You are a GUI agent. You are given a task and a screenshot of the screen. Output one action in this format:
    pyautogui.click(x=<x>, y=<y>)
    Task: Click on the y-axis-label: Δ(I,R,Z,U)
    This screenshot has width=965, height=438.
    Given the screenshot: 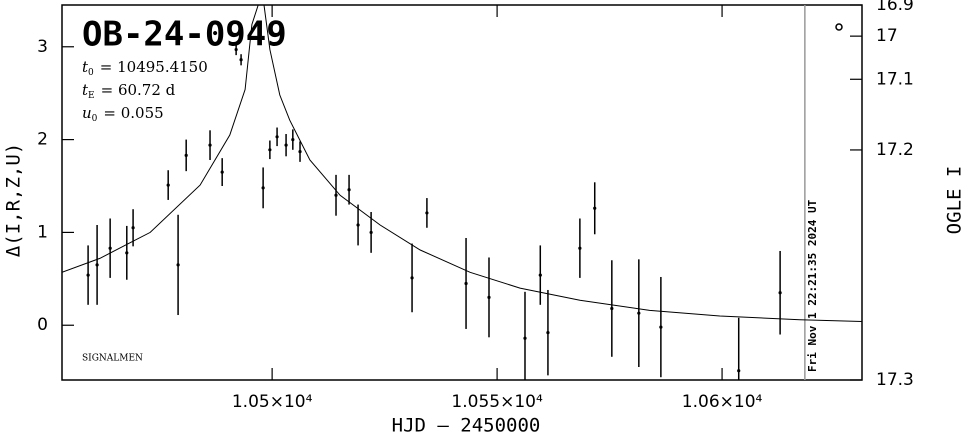 What is the action you would take?
    pyautogui.click(x=14, y=200)
    